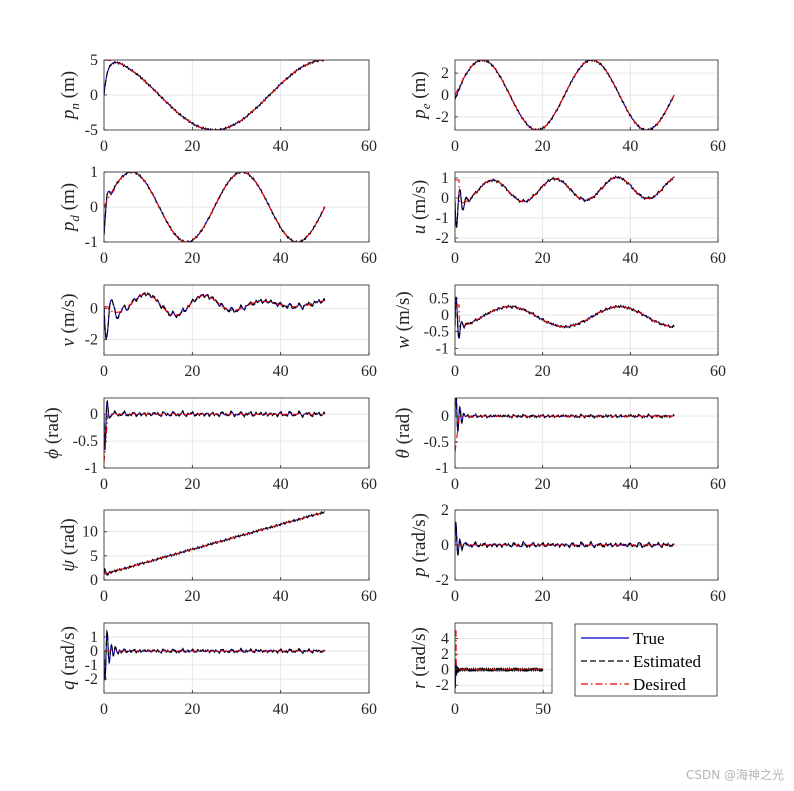 The image size is (794, 791). I want to click on legend-label-true: True, so click(649, 638).